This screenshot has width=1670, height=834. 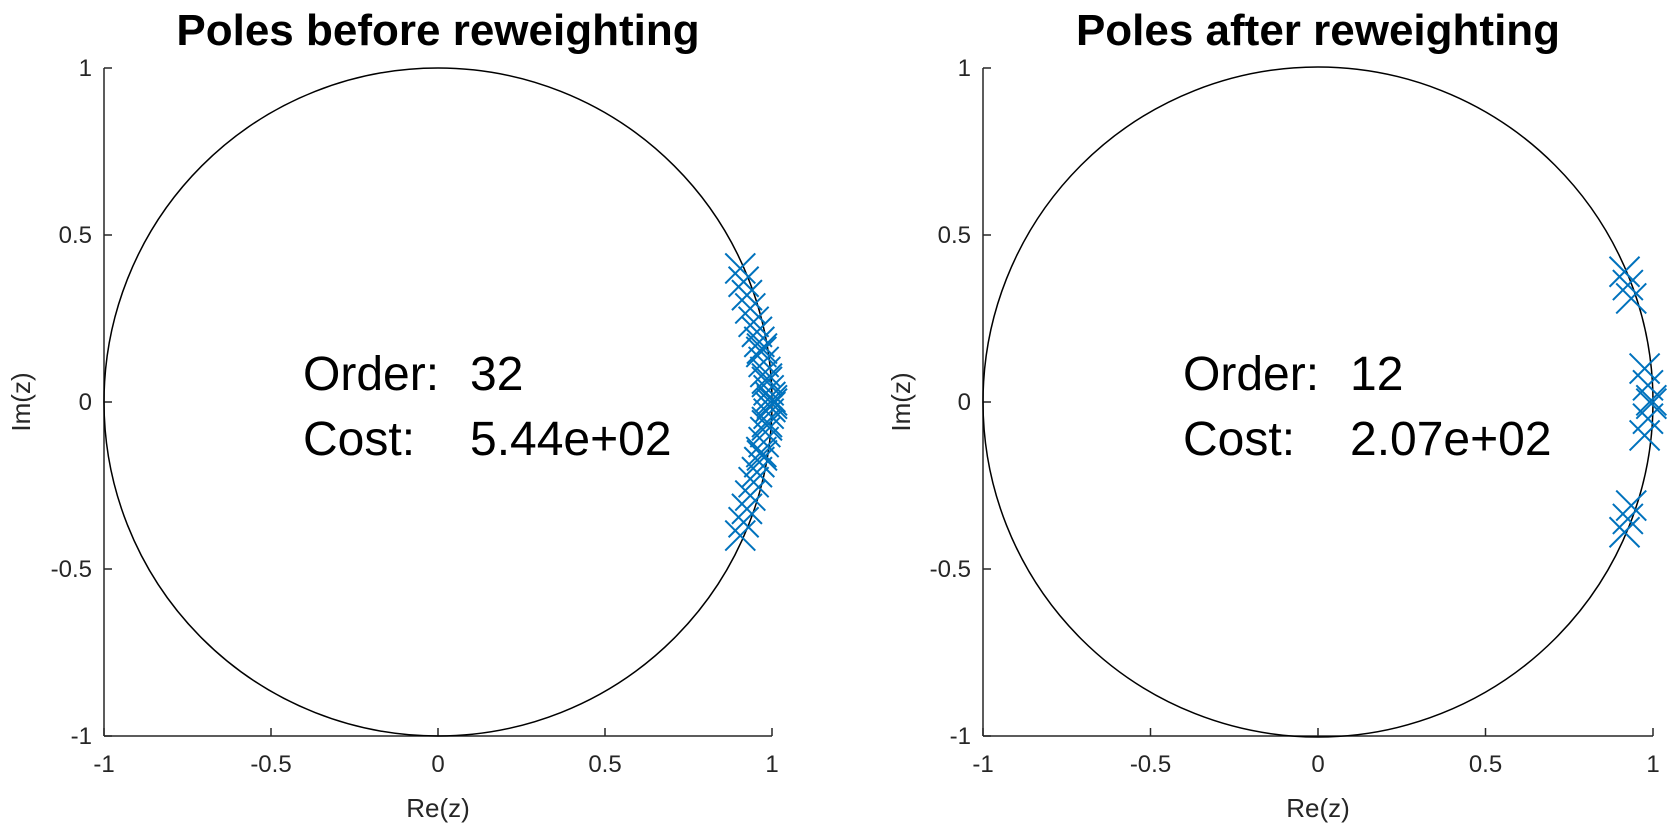 What do you see at coordinates (571, 439) in the screenshot?
I see `cost-value: 5.44e+02` at bounding box center [571, 439].